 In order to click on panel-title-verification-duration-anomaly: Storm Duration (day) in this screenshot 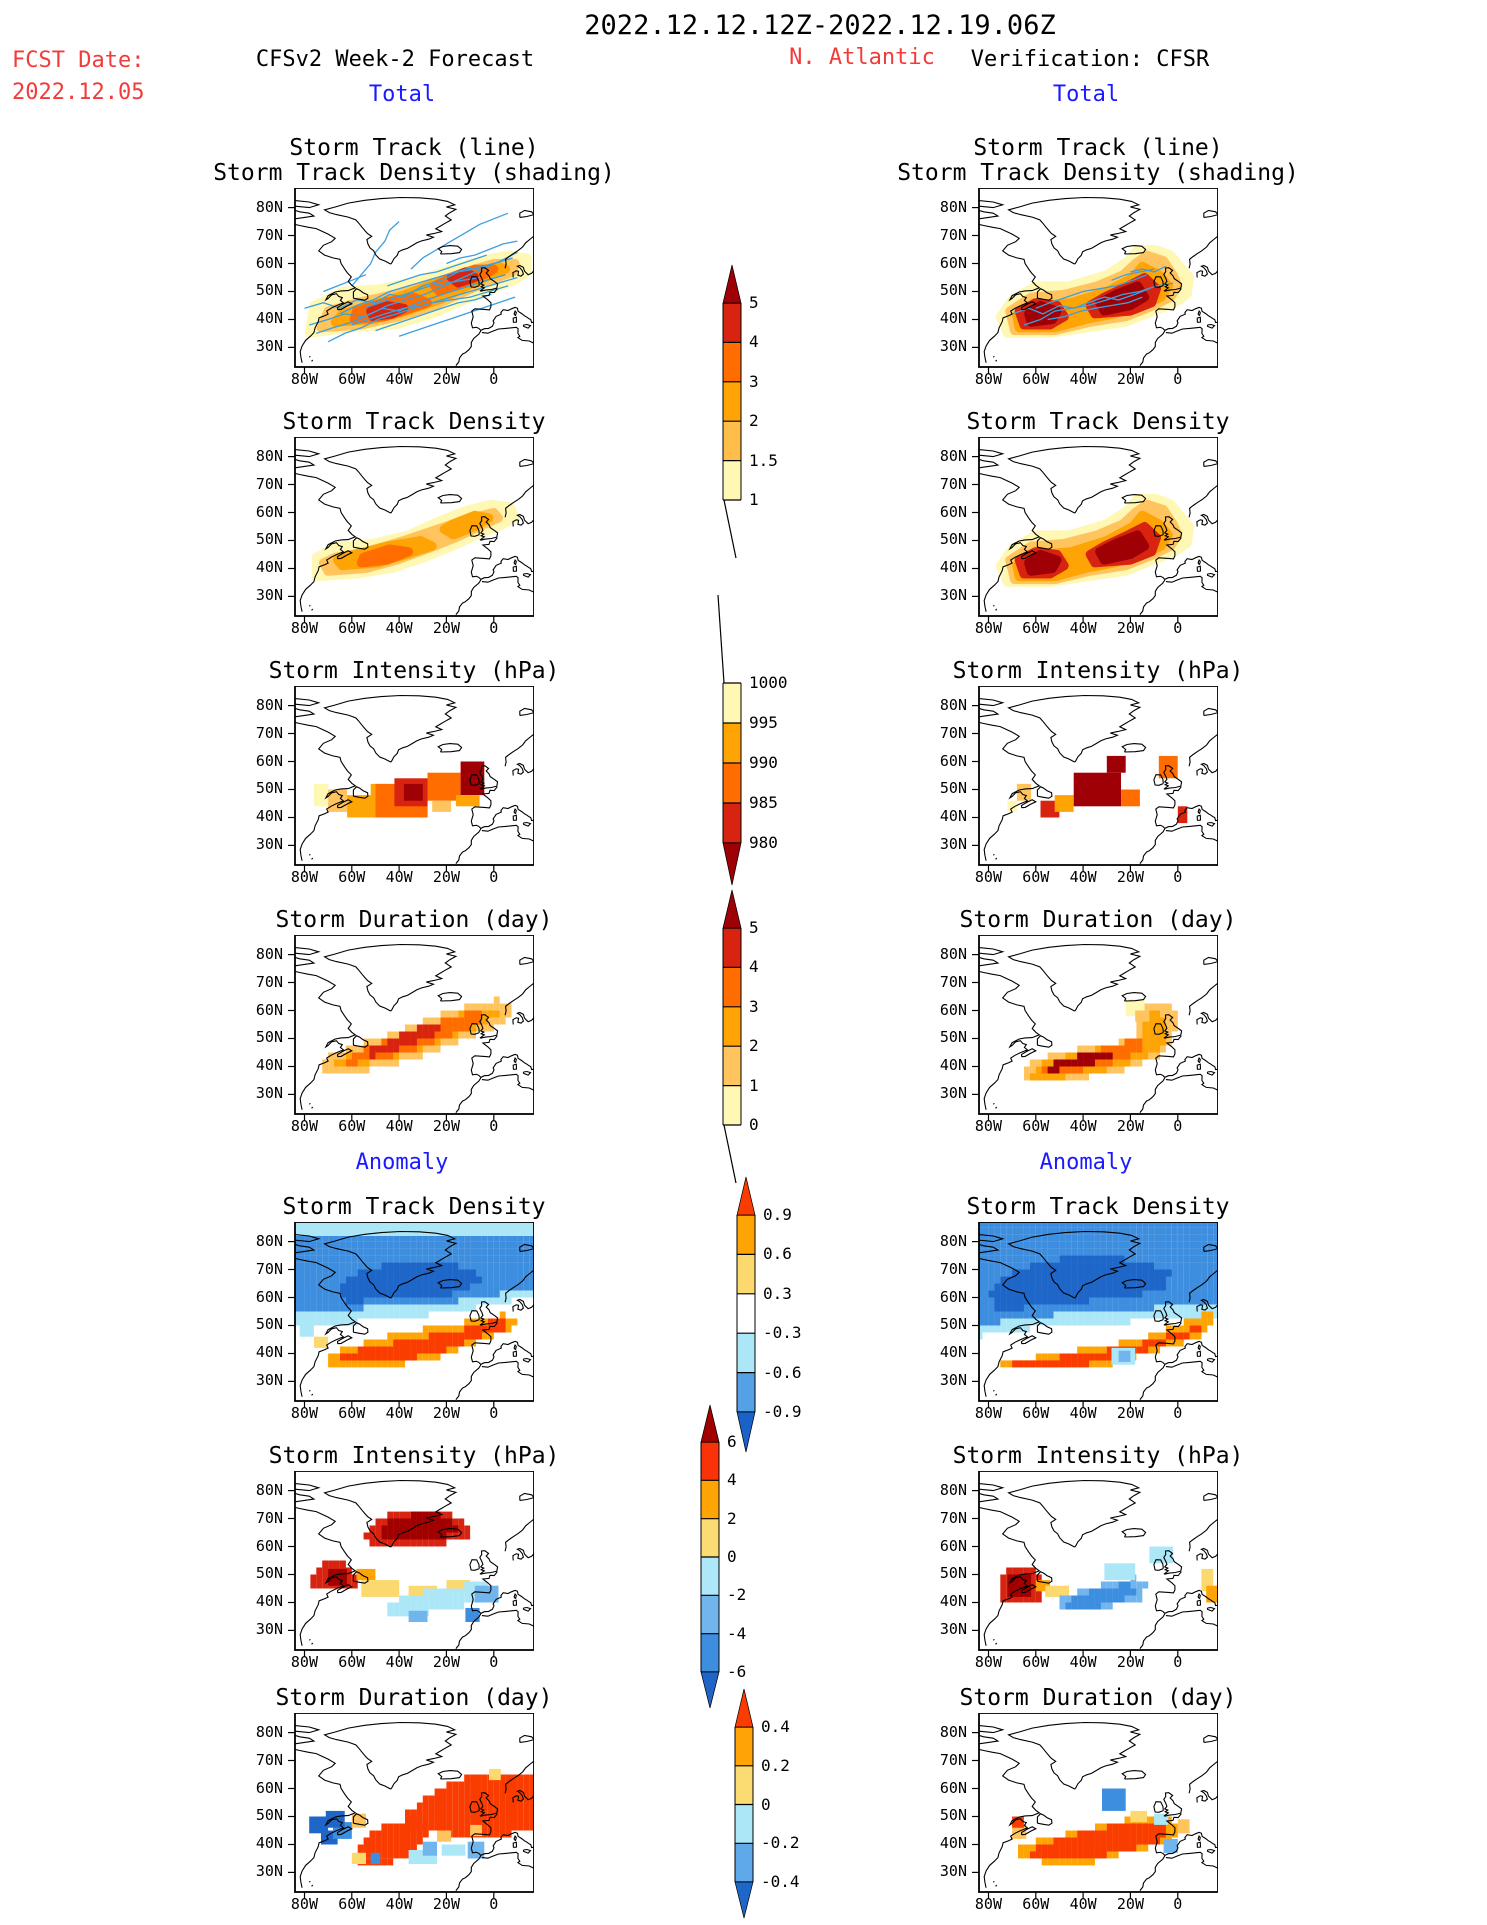, I will do `click(1098, 1698)`.